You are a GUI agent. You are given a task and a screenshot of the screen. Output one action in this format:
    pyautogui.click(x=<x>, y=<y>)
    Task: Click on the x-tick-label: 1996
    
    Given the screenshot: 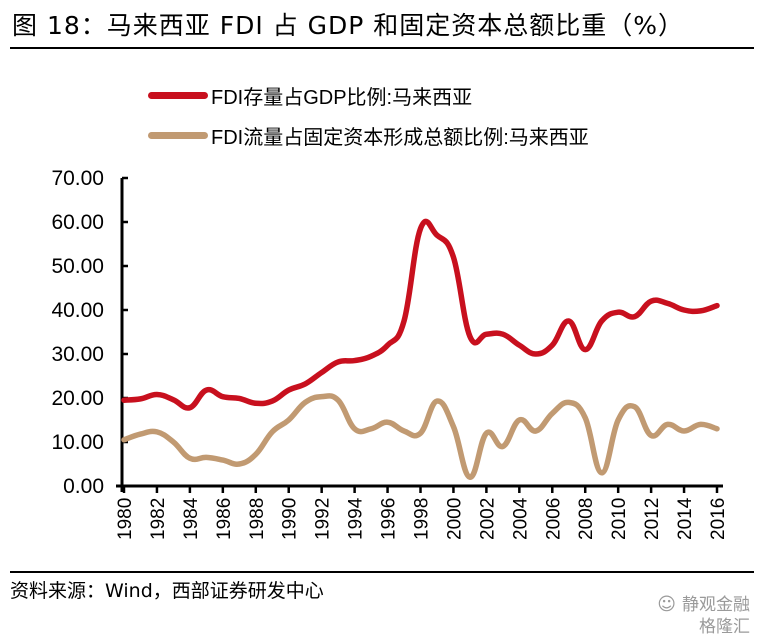 What is the action you would take?
    pyautogui.click(x=389, y=519)
    